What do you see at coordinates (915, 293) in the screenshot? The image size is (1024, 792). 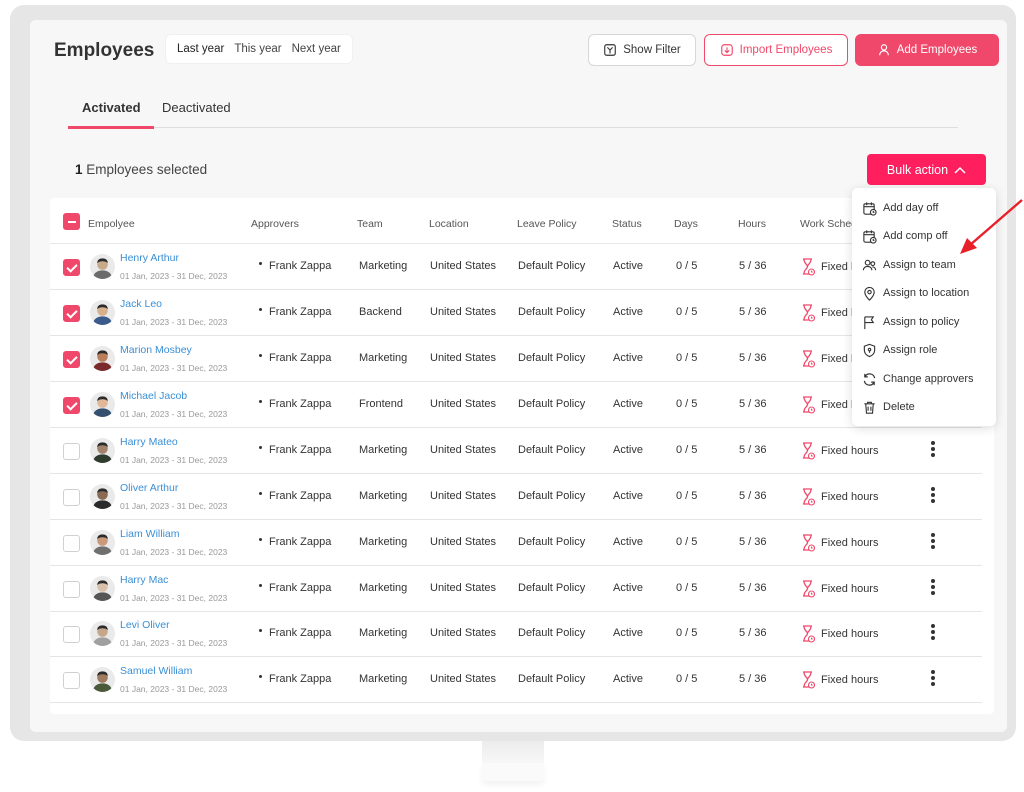 I see `menu-item-assign-to-location: Assign to location` at bounding box center [915, 293].